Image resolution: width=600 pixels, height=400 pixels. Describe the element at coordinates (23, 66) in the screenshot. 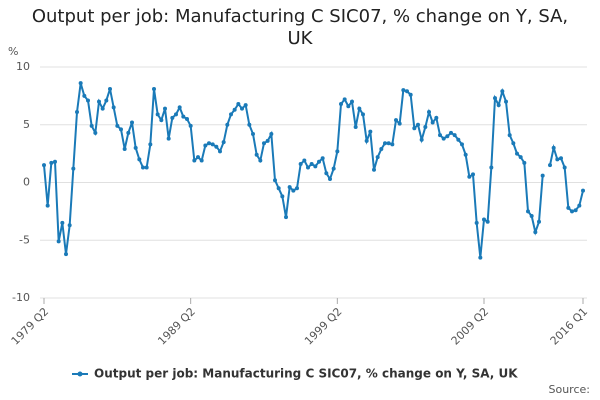

I see `y-tick-label: 10` at that location.